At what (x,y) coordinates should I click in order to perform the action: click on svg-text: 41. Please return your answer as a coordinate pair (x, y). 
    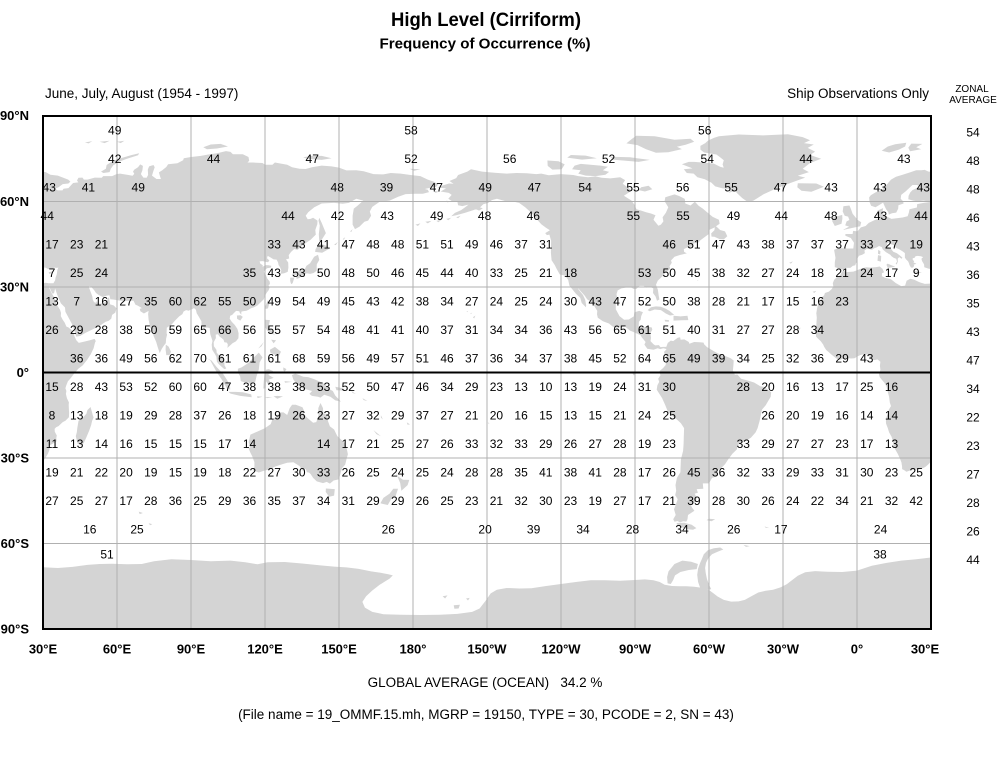
    Looking at the image, I should click on (596, 472).